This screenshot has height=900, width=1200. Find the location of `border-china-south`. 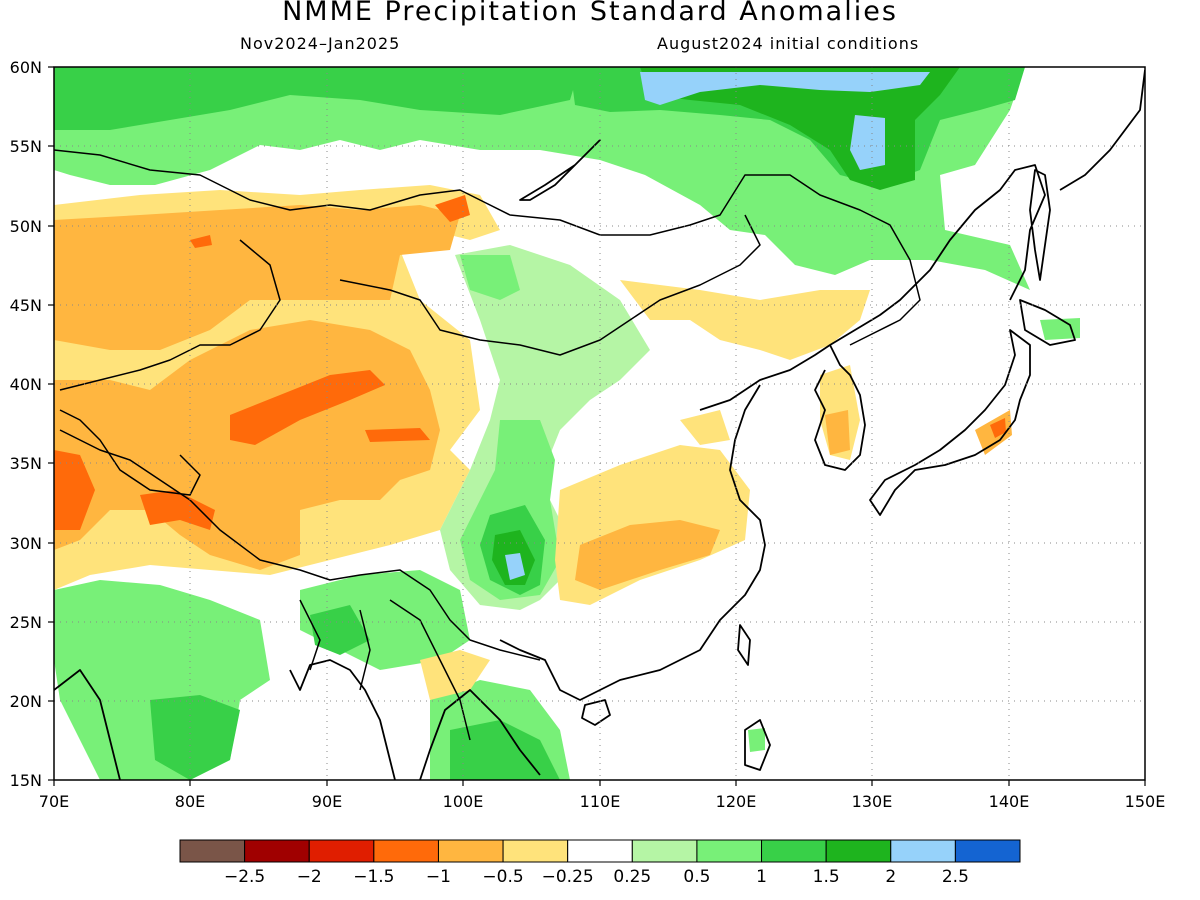

border-china-south is located at coordinates (300, 545).